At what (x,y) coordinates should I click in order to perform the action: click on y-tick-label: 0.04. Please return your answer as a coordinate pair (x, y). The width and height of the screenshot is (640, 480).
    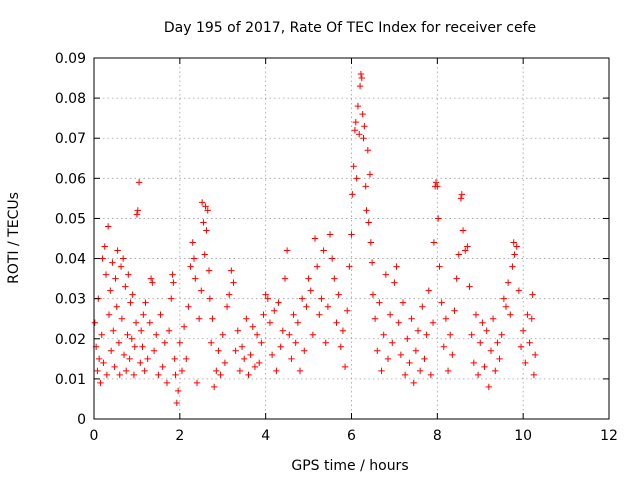
    Looking at the image, I should click on (70, 260).